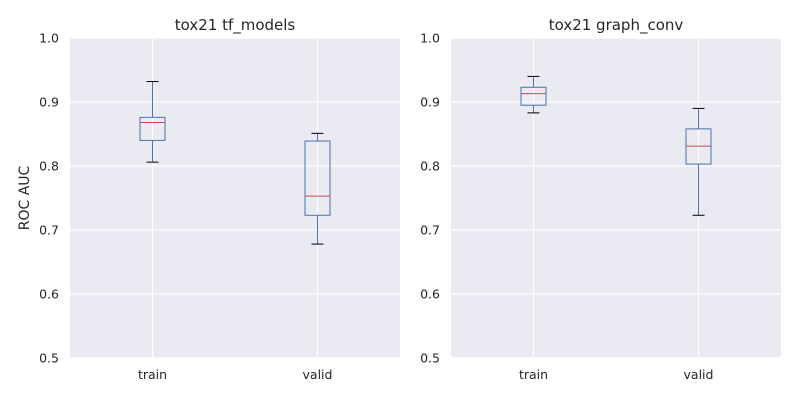  I want to click on chart-title: tox21 graph_conv, so click(616, 25).